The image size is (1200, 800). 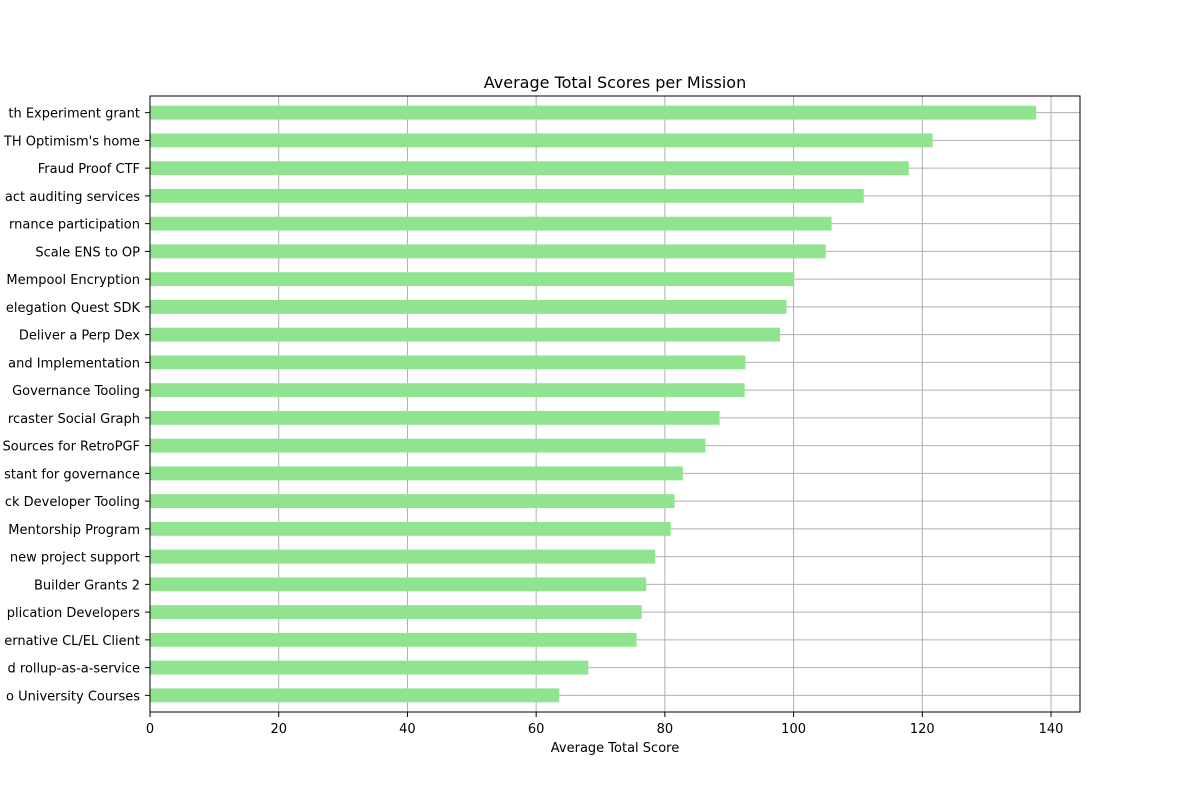 What do you see at coordinates (1051, 729) in the screenshot?
I see `x-tick-label: 140` at bounding box center [1051, 729].